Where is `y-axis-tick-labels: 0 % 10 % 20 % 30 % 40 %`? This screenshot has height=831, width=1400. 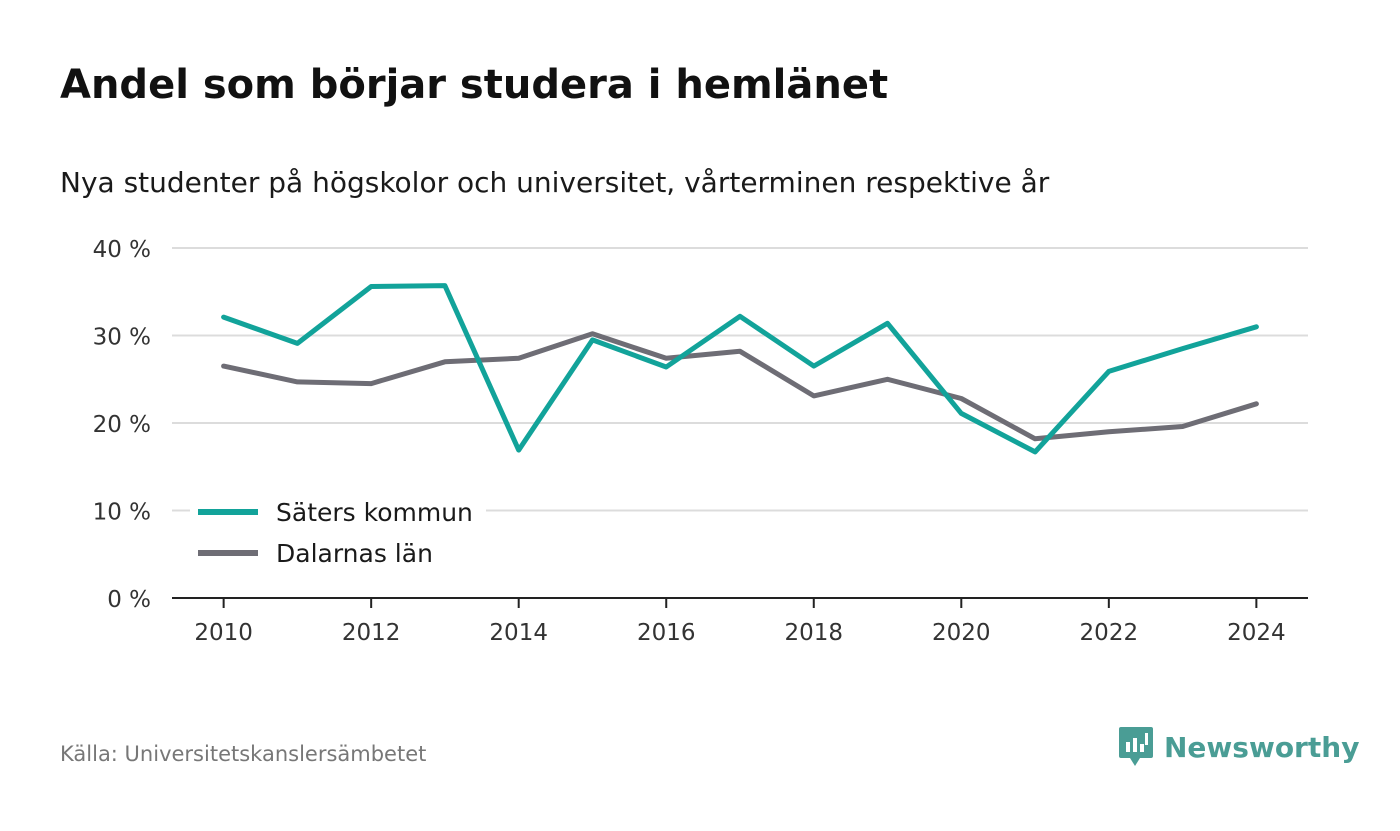
y-axis-tick-labels: 0 % 10 % 20 % 30 % 40 % is located at coordinates (122, 425).